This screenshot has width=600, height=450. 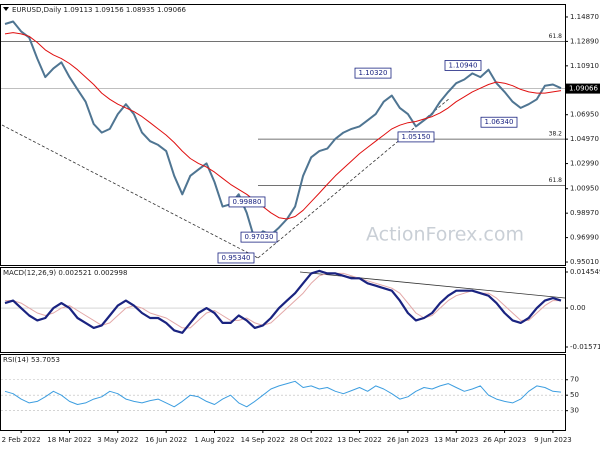 What do you see at coordinates (584, 262) in the screenshot?
I see `y-tick-label: 0.95010` at bounding box center [584, 262].